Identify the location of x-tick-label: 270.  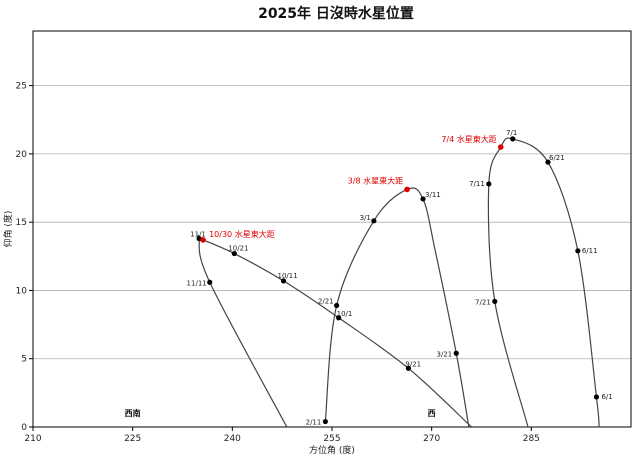
(431, 439).